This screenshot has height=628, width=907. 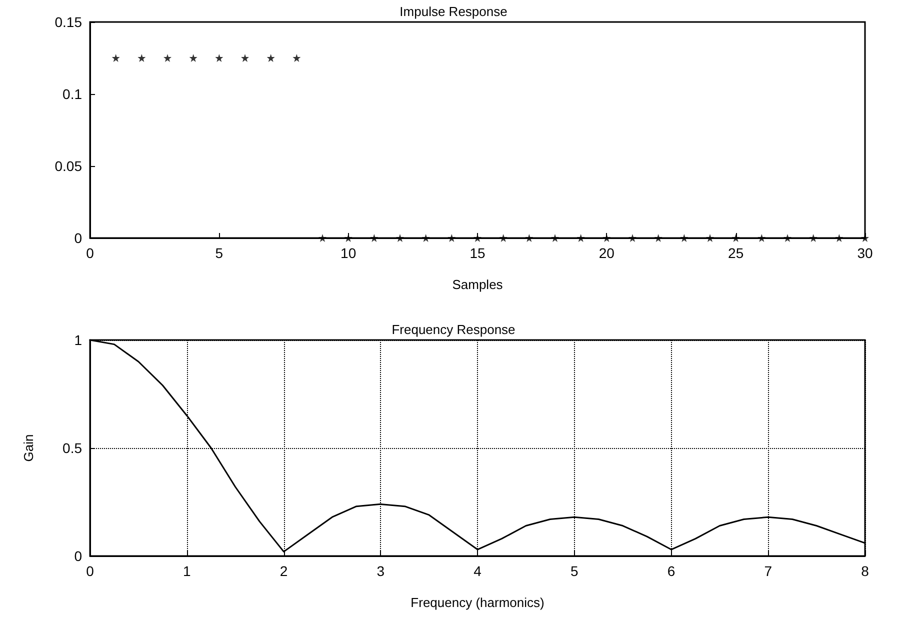 I want to click on chart-title: Impulse Response, so click(x=454, y=11).